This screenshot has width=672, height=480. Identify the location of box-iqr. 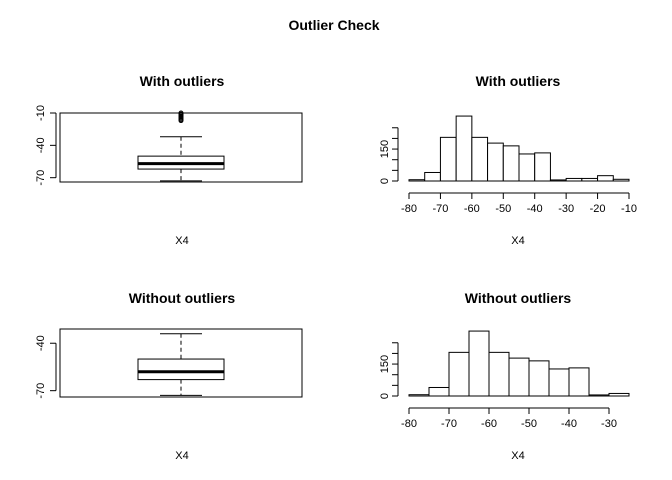
(181, 369).